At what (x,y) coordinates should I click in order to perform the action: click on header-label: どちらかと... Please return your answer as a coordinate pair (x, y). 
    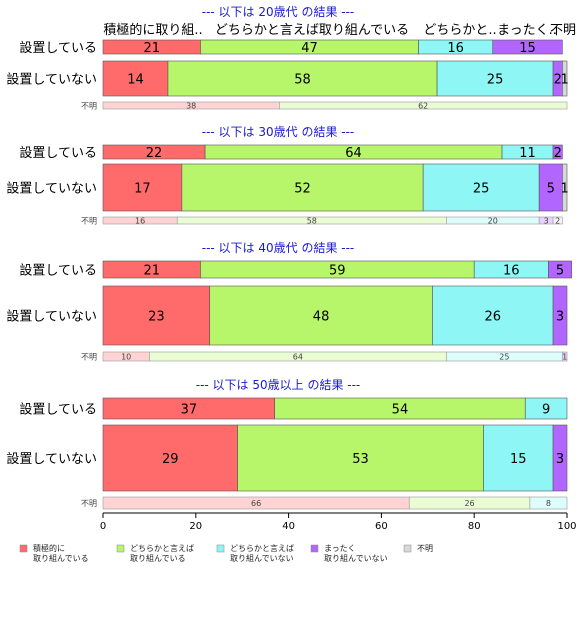
    Looking at the image, I should click on (459, 30).